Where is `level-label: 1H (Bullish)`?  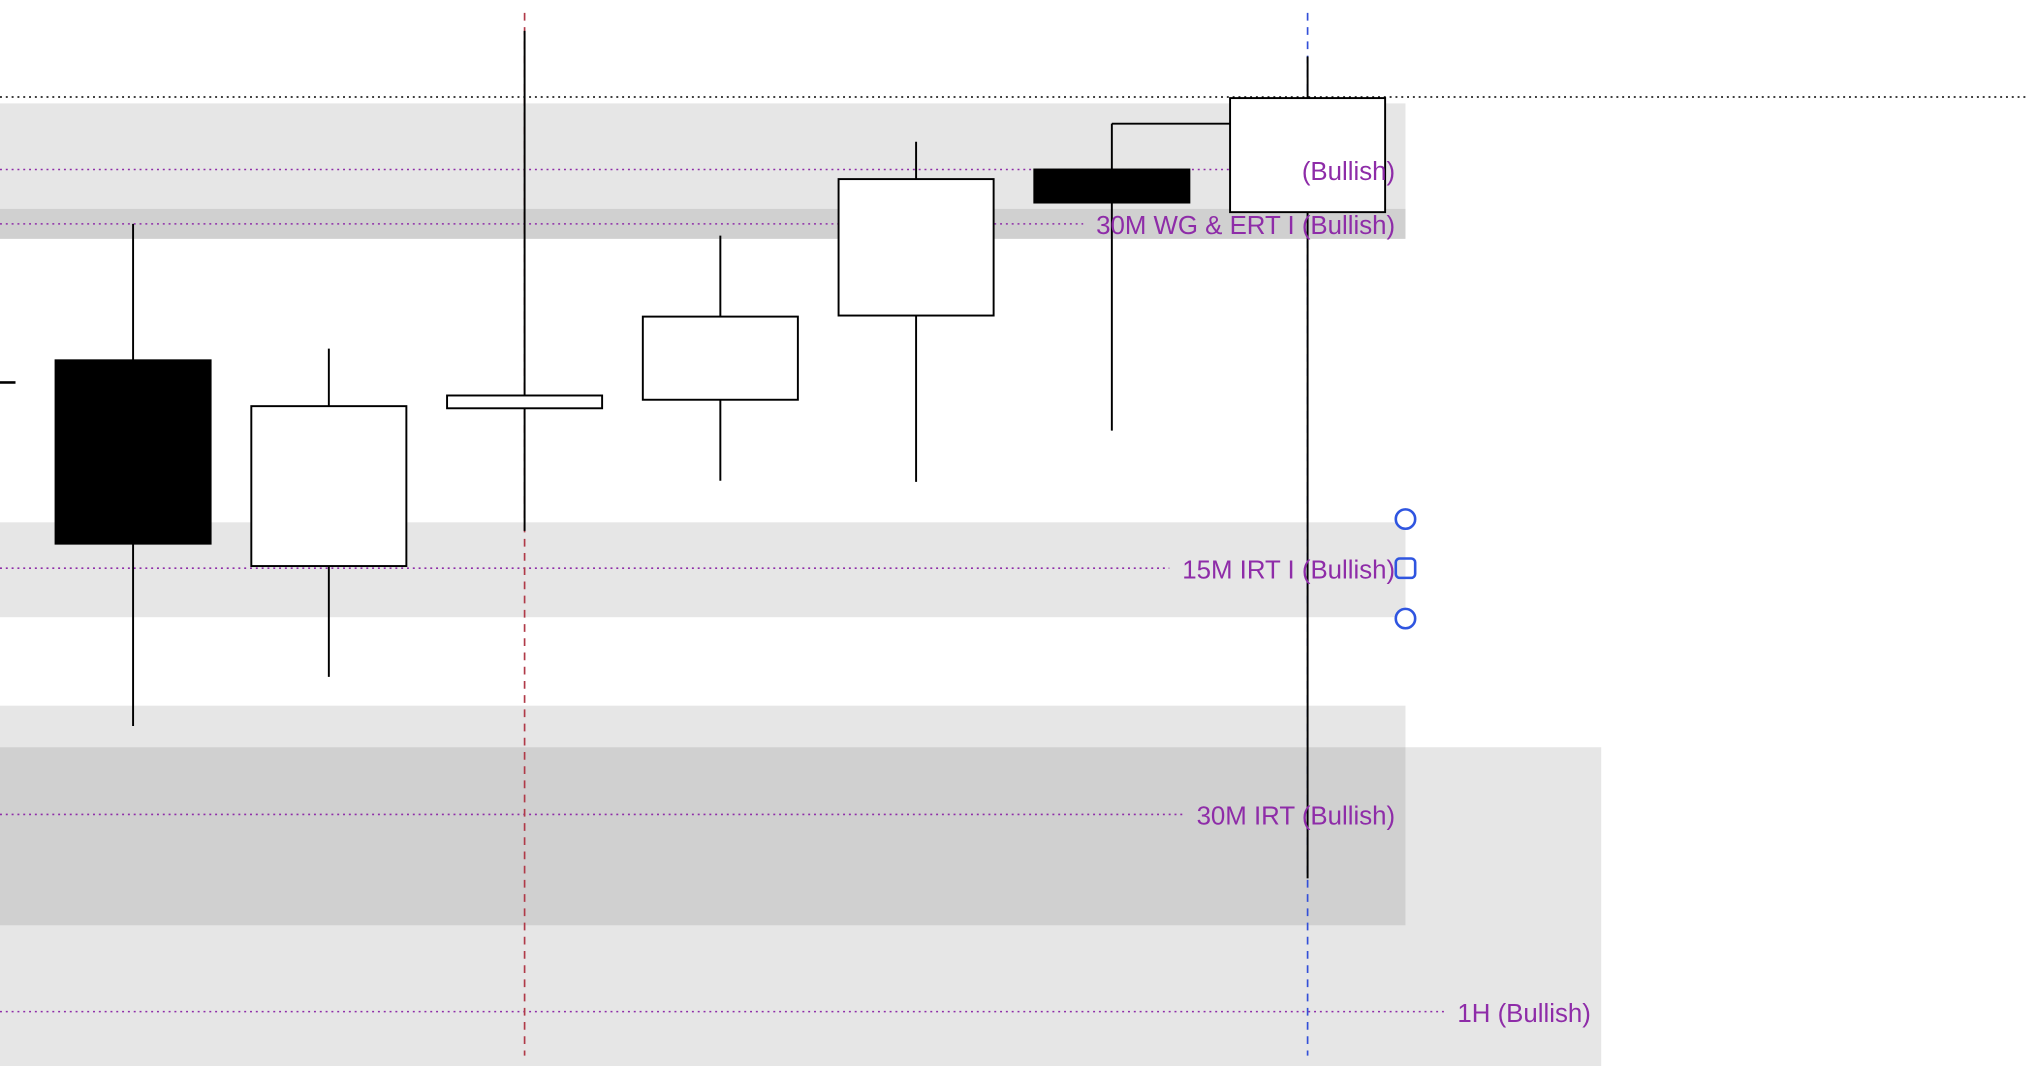
level-label: 1H (Bullish) is located at coordinates (1523, 1014).